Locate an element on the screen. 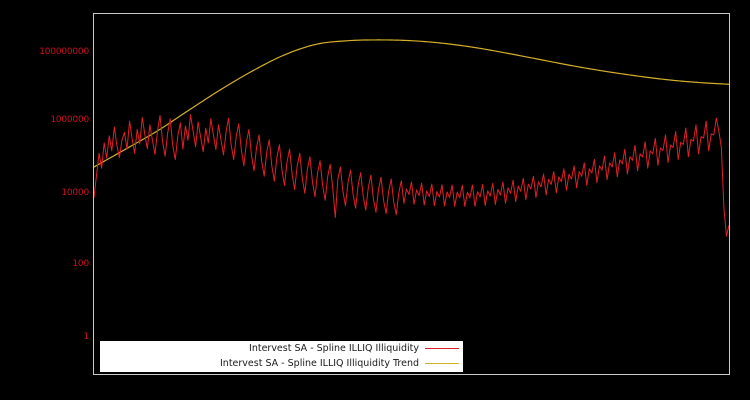  legend-swatch-series-icon is located at coordinates (442, 348).